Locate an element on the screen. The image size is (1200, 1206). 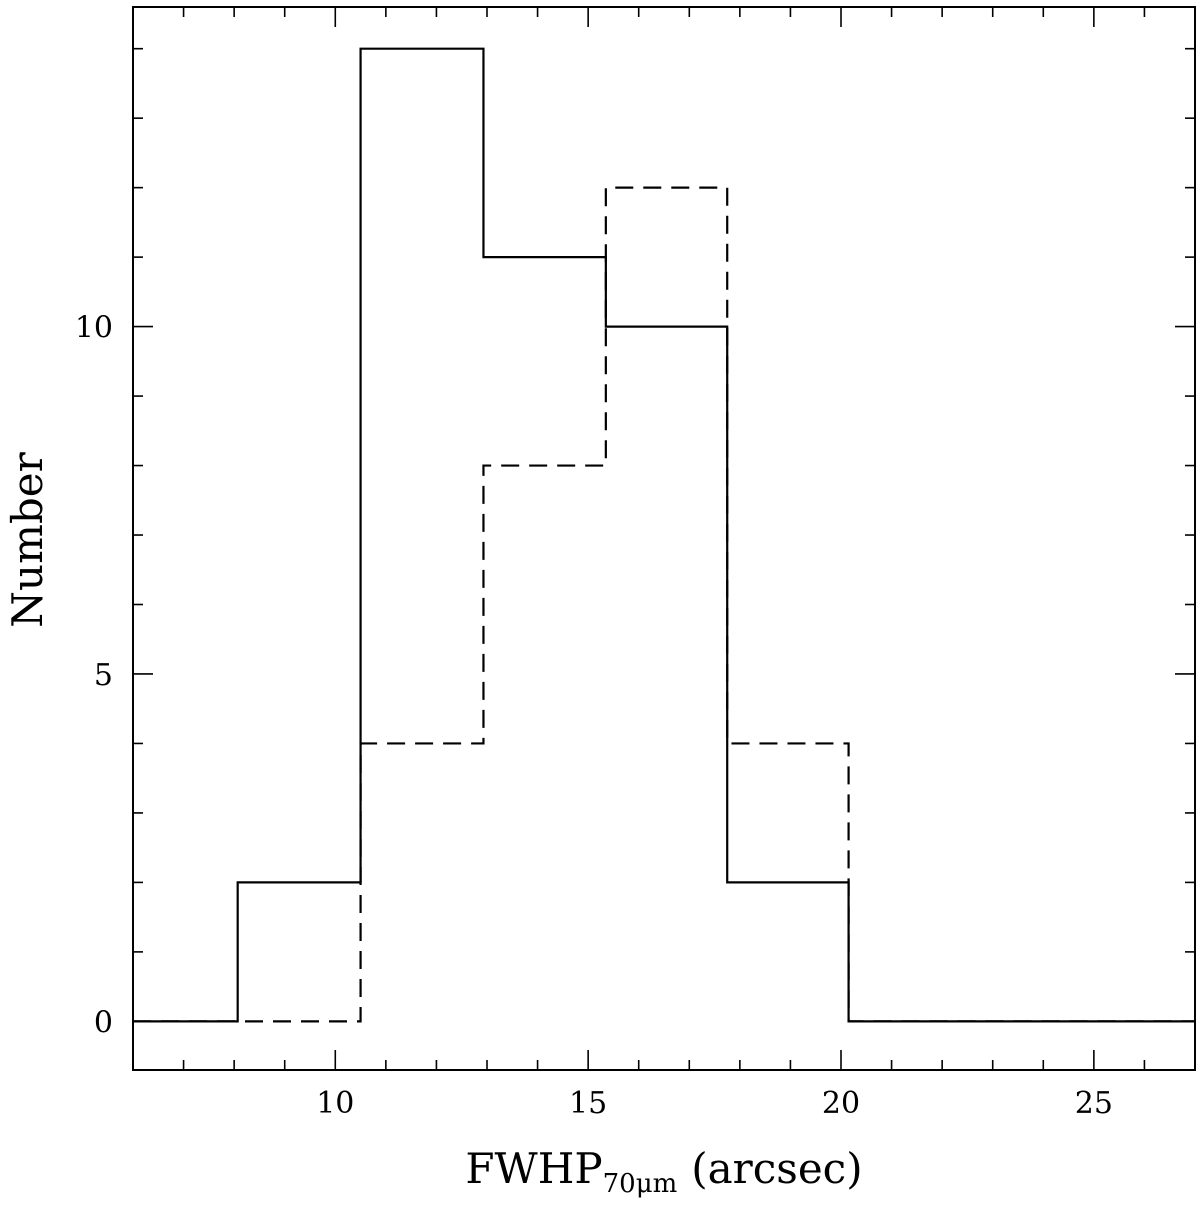
x-tick-label: 25 is located at coordinates (1094, 1103).